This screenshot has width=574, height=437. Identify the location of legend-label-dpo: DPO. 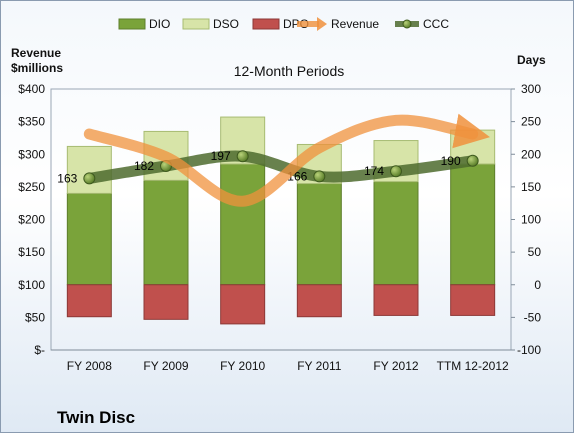
(296, 24).